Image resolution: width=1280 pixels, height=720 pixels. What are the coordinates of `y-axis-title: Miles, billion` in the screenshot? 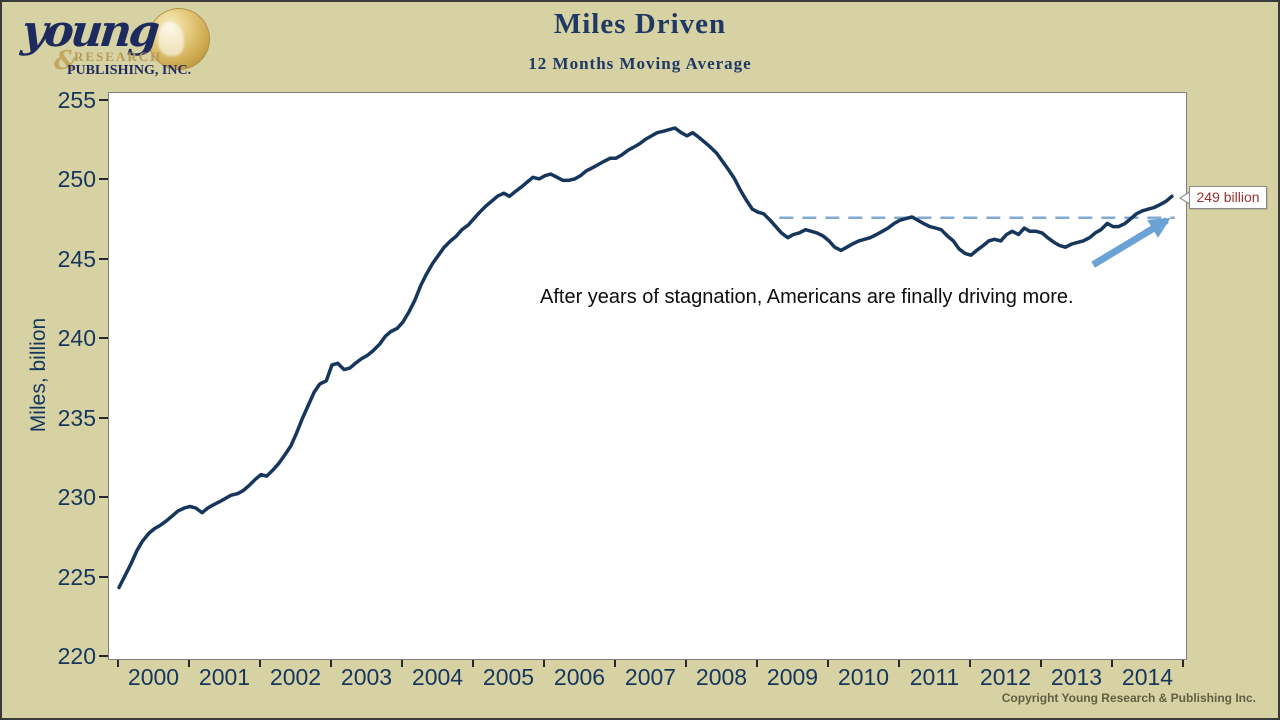 It's located at (38, 375).